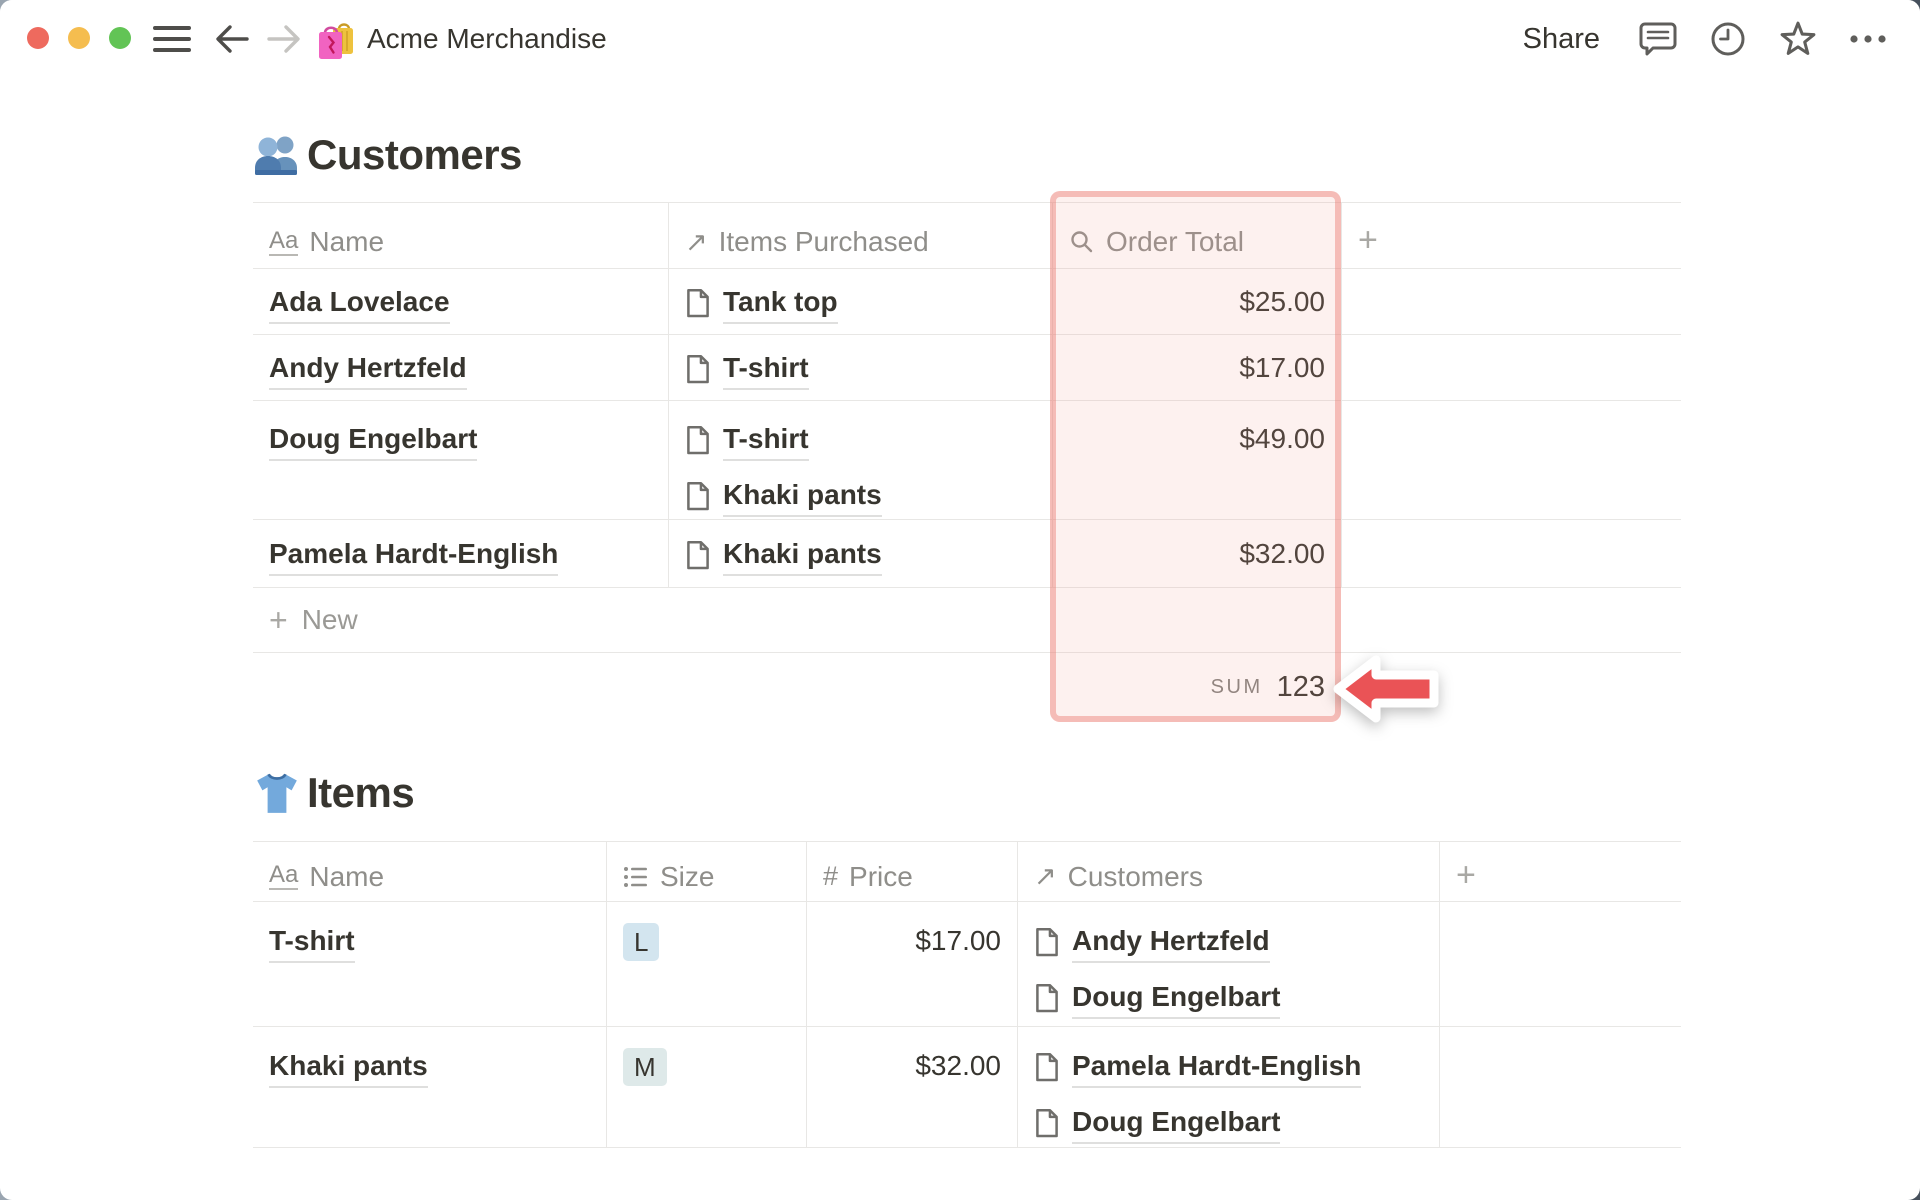 This screenshot has width=1920, height=1200. What do you see at coordinates (960, 39) in the screenshot?
I see `titlebar: Acme Merchandise Share` at bounding box center [960, 39].